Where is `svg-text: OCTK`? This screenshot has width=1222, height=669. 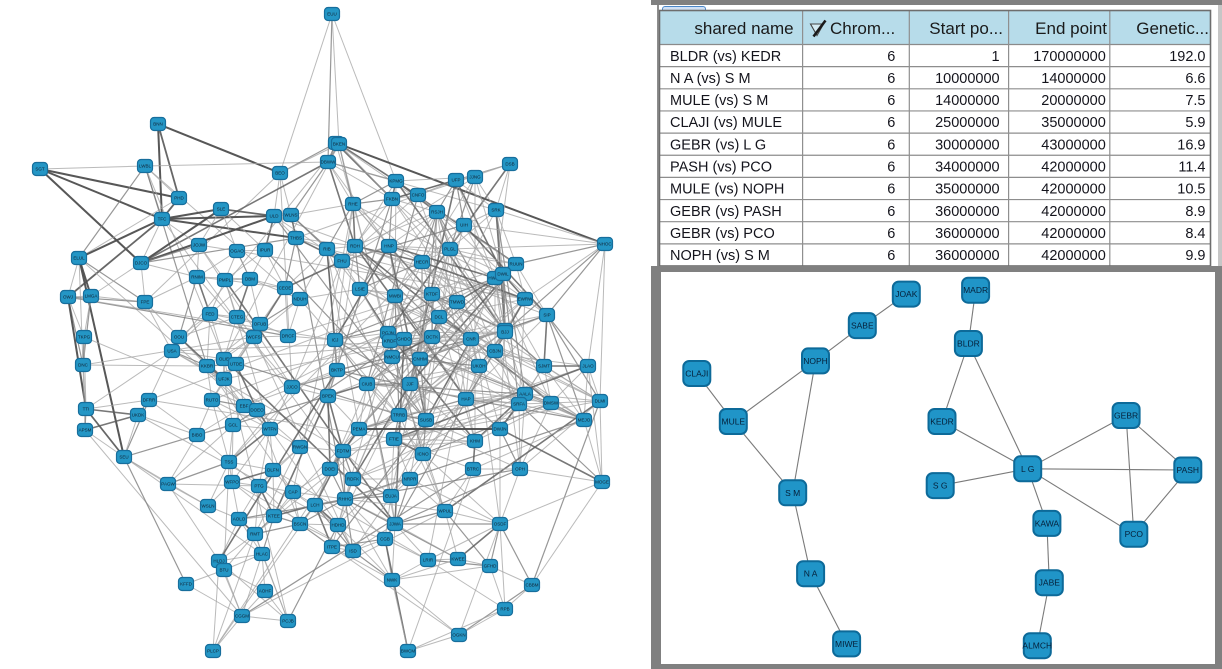
svg-text: OCTK is located at coordinates (432, 337).